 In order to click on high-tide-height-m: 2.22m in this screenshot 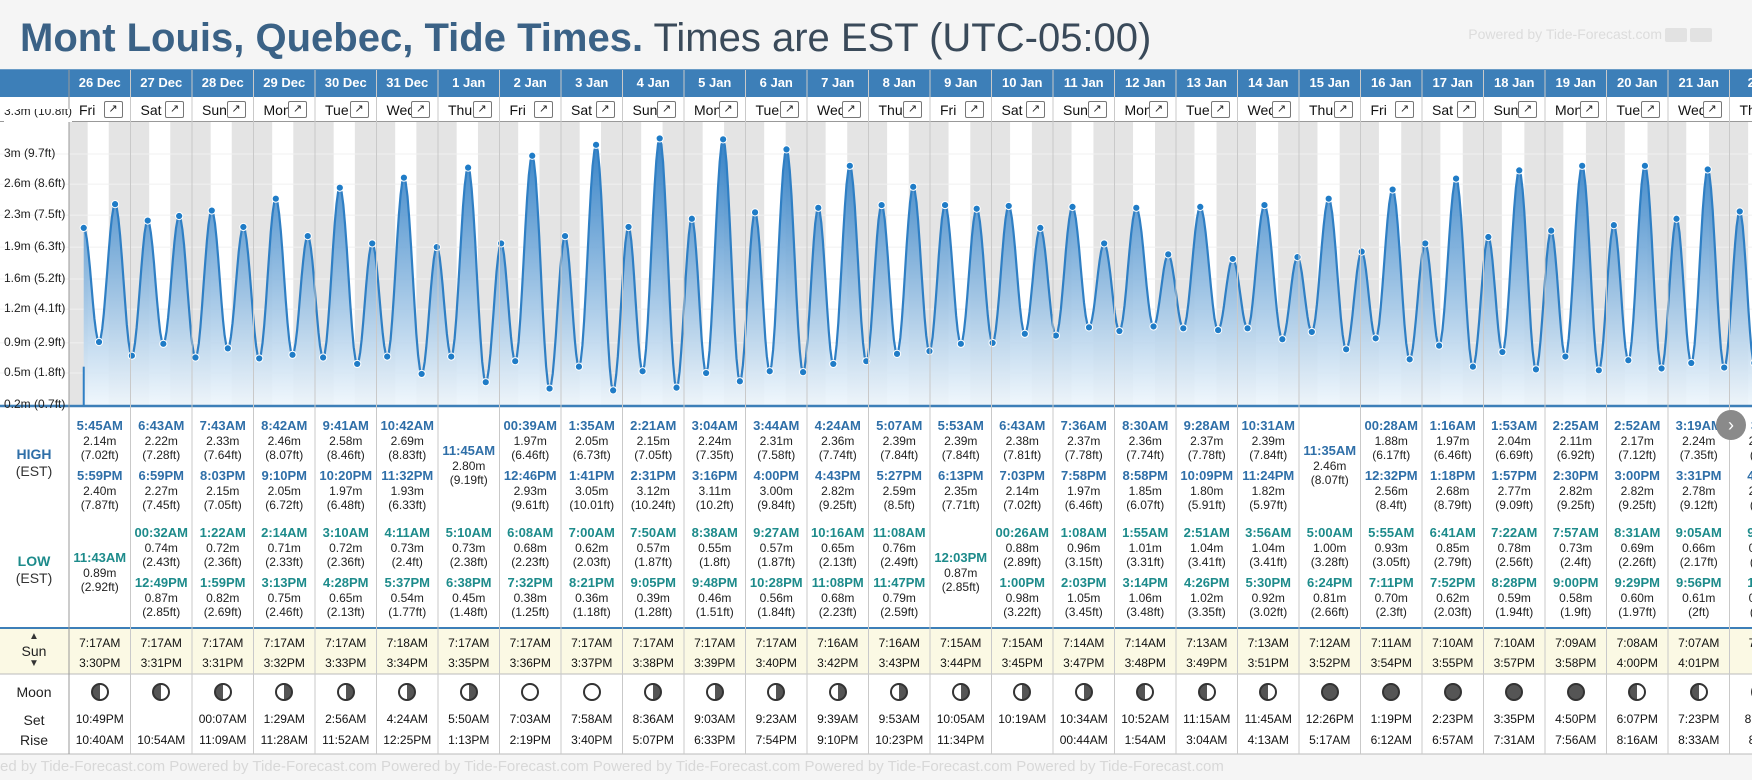, I will do `click(161, 441)`.